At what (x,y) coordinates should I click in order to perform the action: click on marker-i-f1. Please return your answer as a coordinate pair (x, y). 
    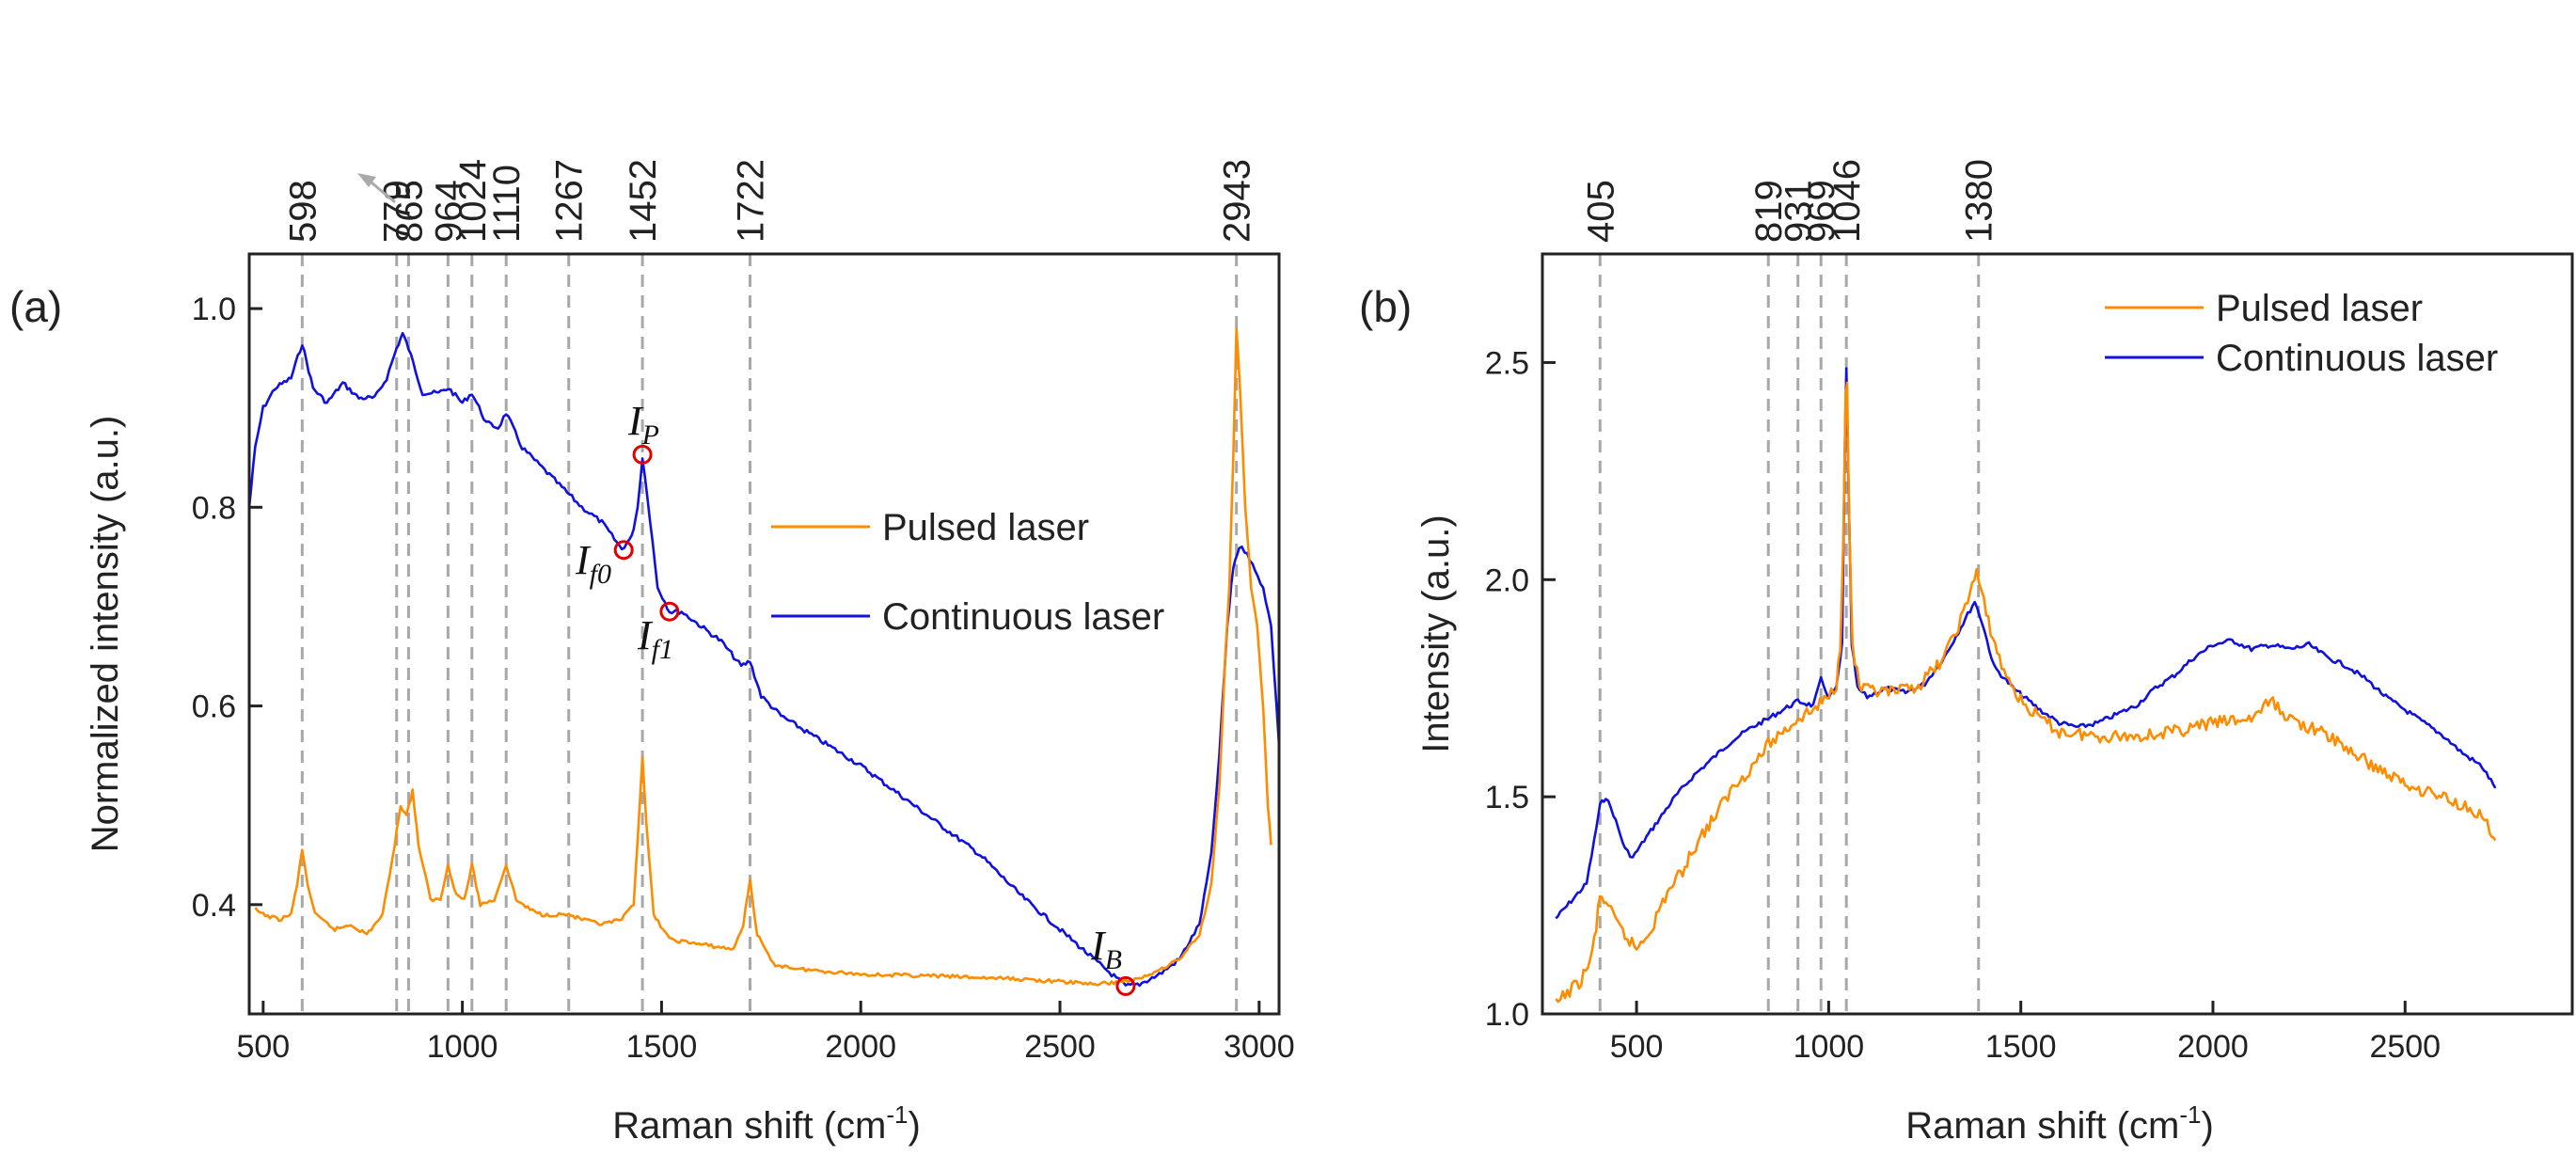
    Looking at the image, I should click on (669, 611).